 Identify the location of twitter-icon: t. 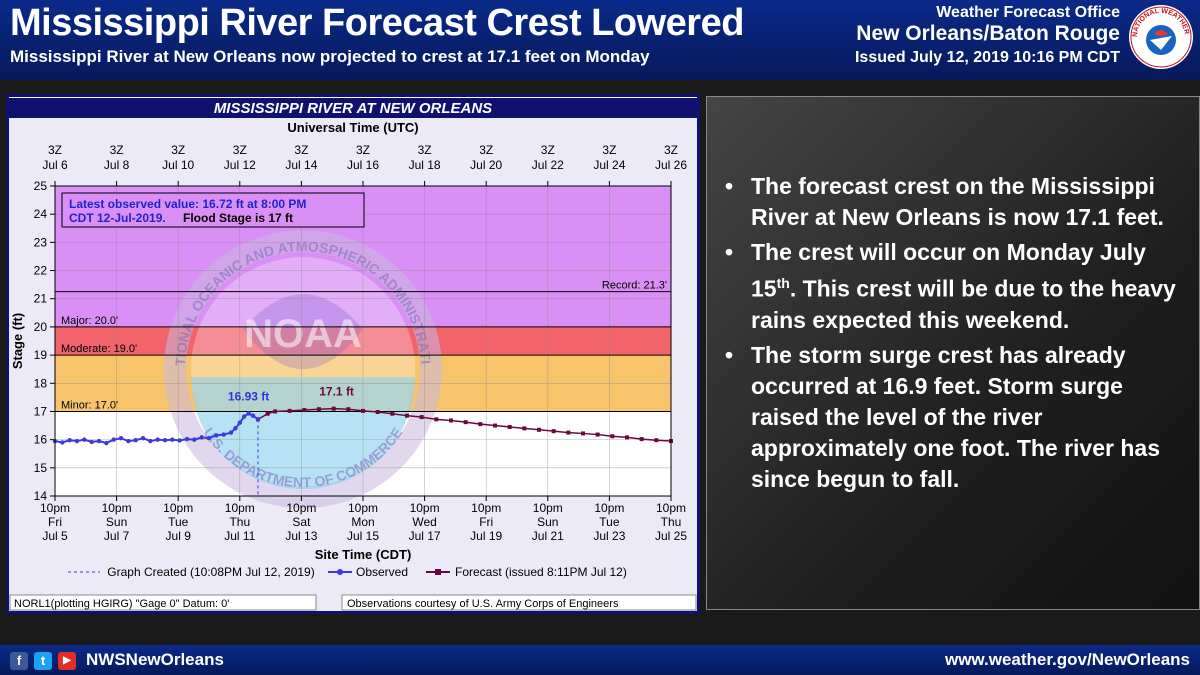
(43, 661).